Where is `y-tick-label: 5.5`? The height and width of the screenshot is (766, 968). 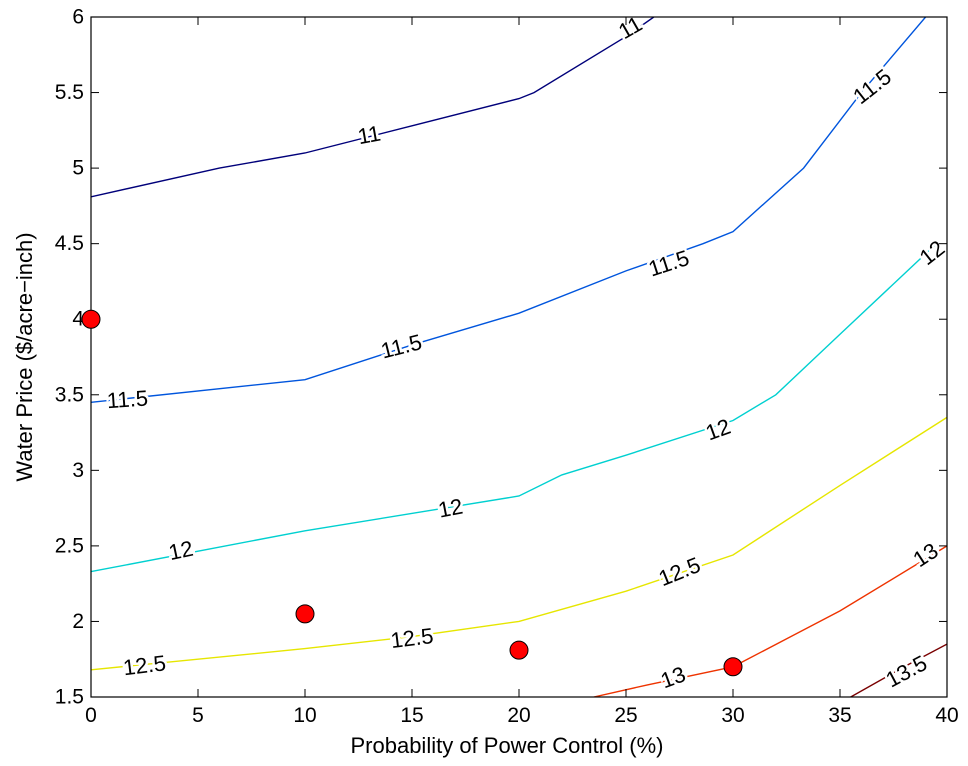 y-tick-label: 5.5 is located at coordinates (69, 92).